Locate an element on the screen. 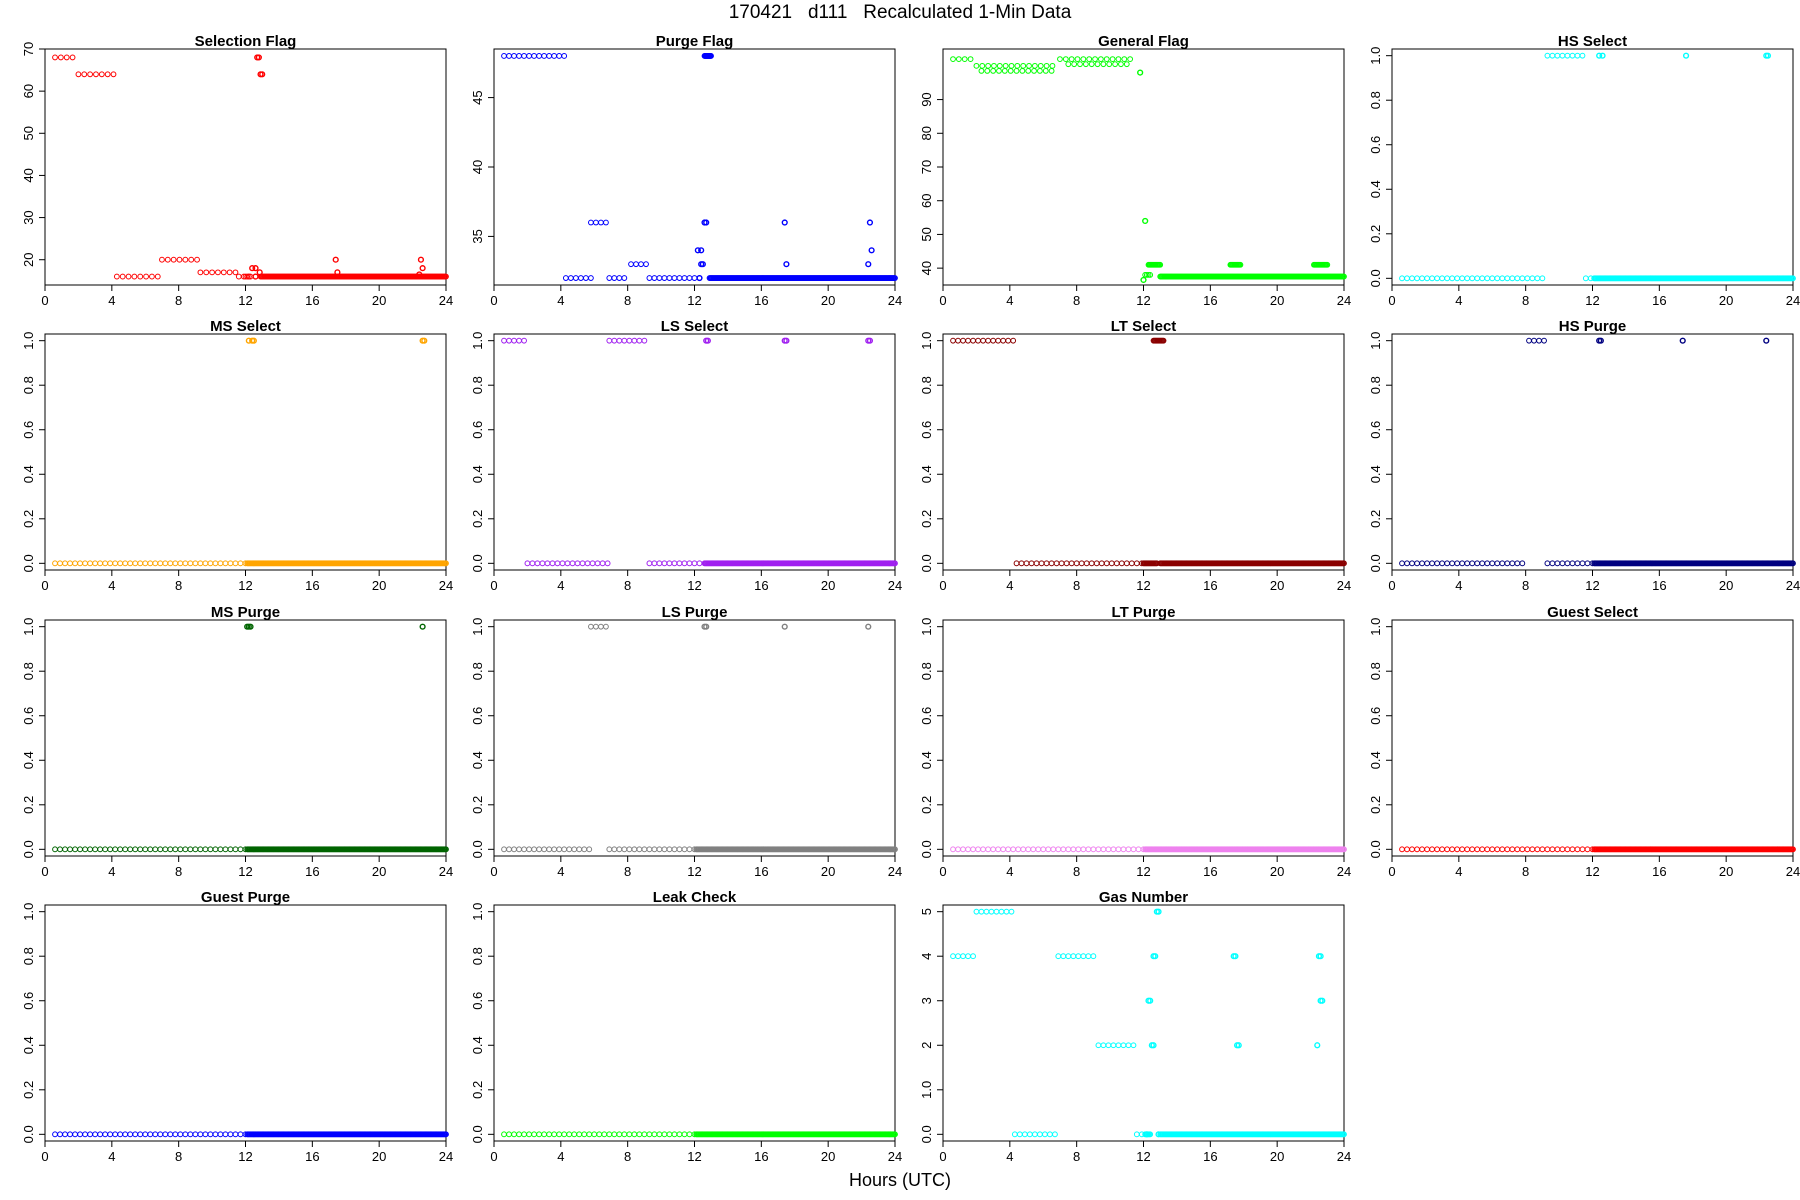  panel-title: MS Purge is located at coordinates (245, 612).